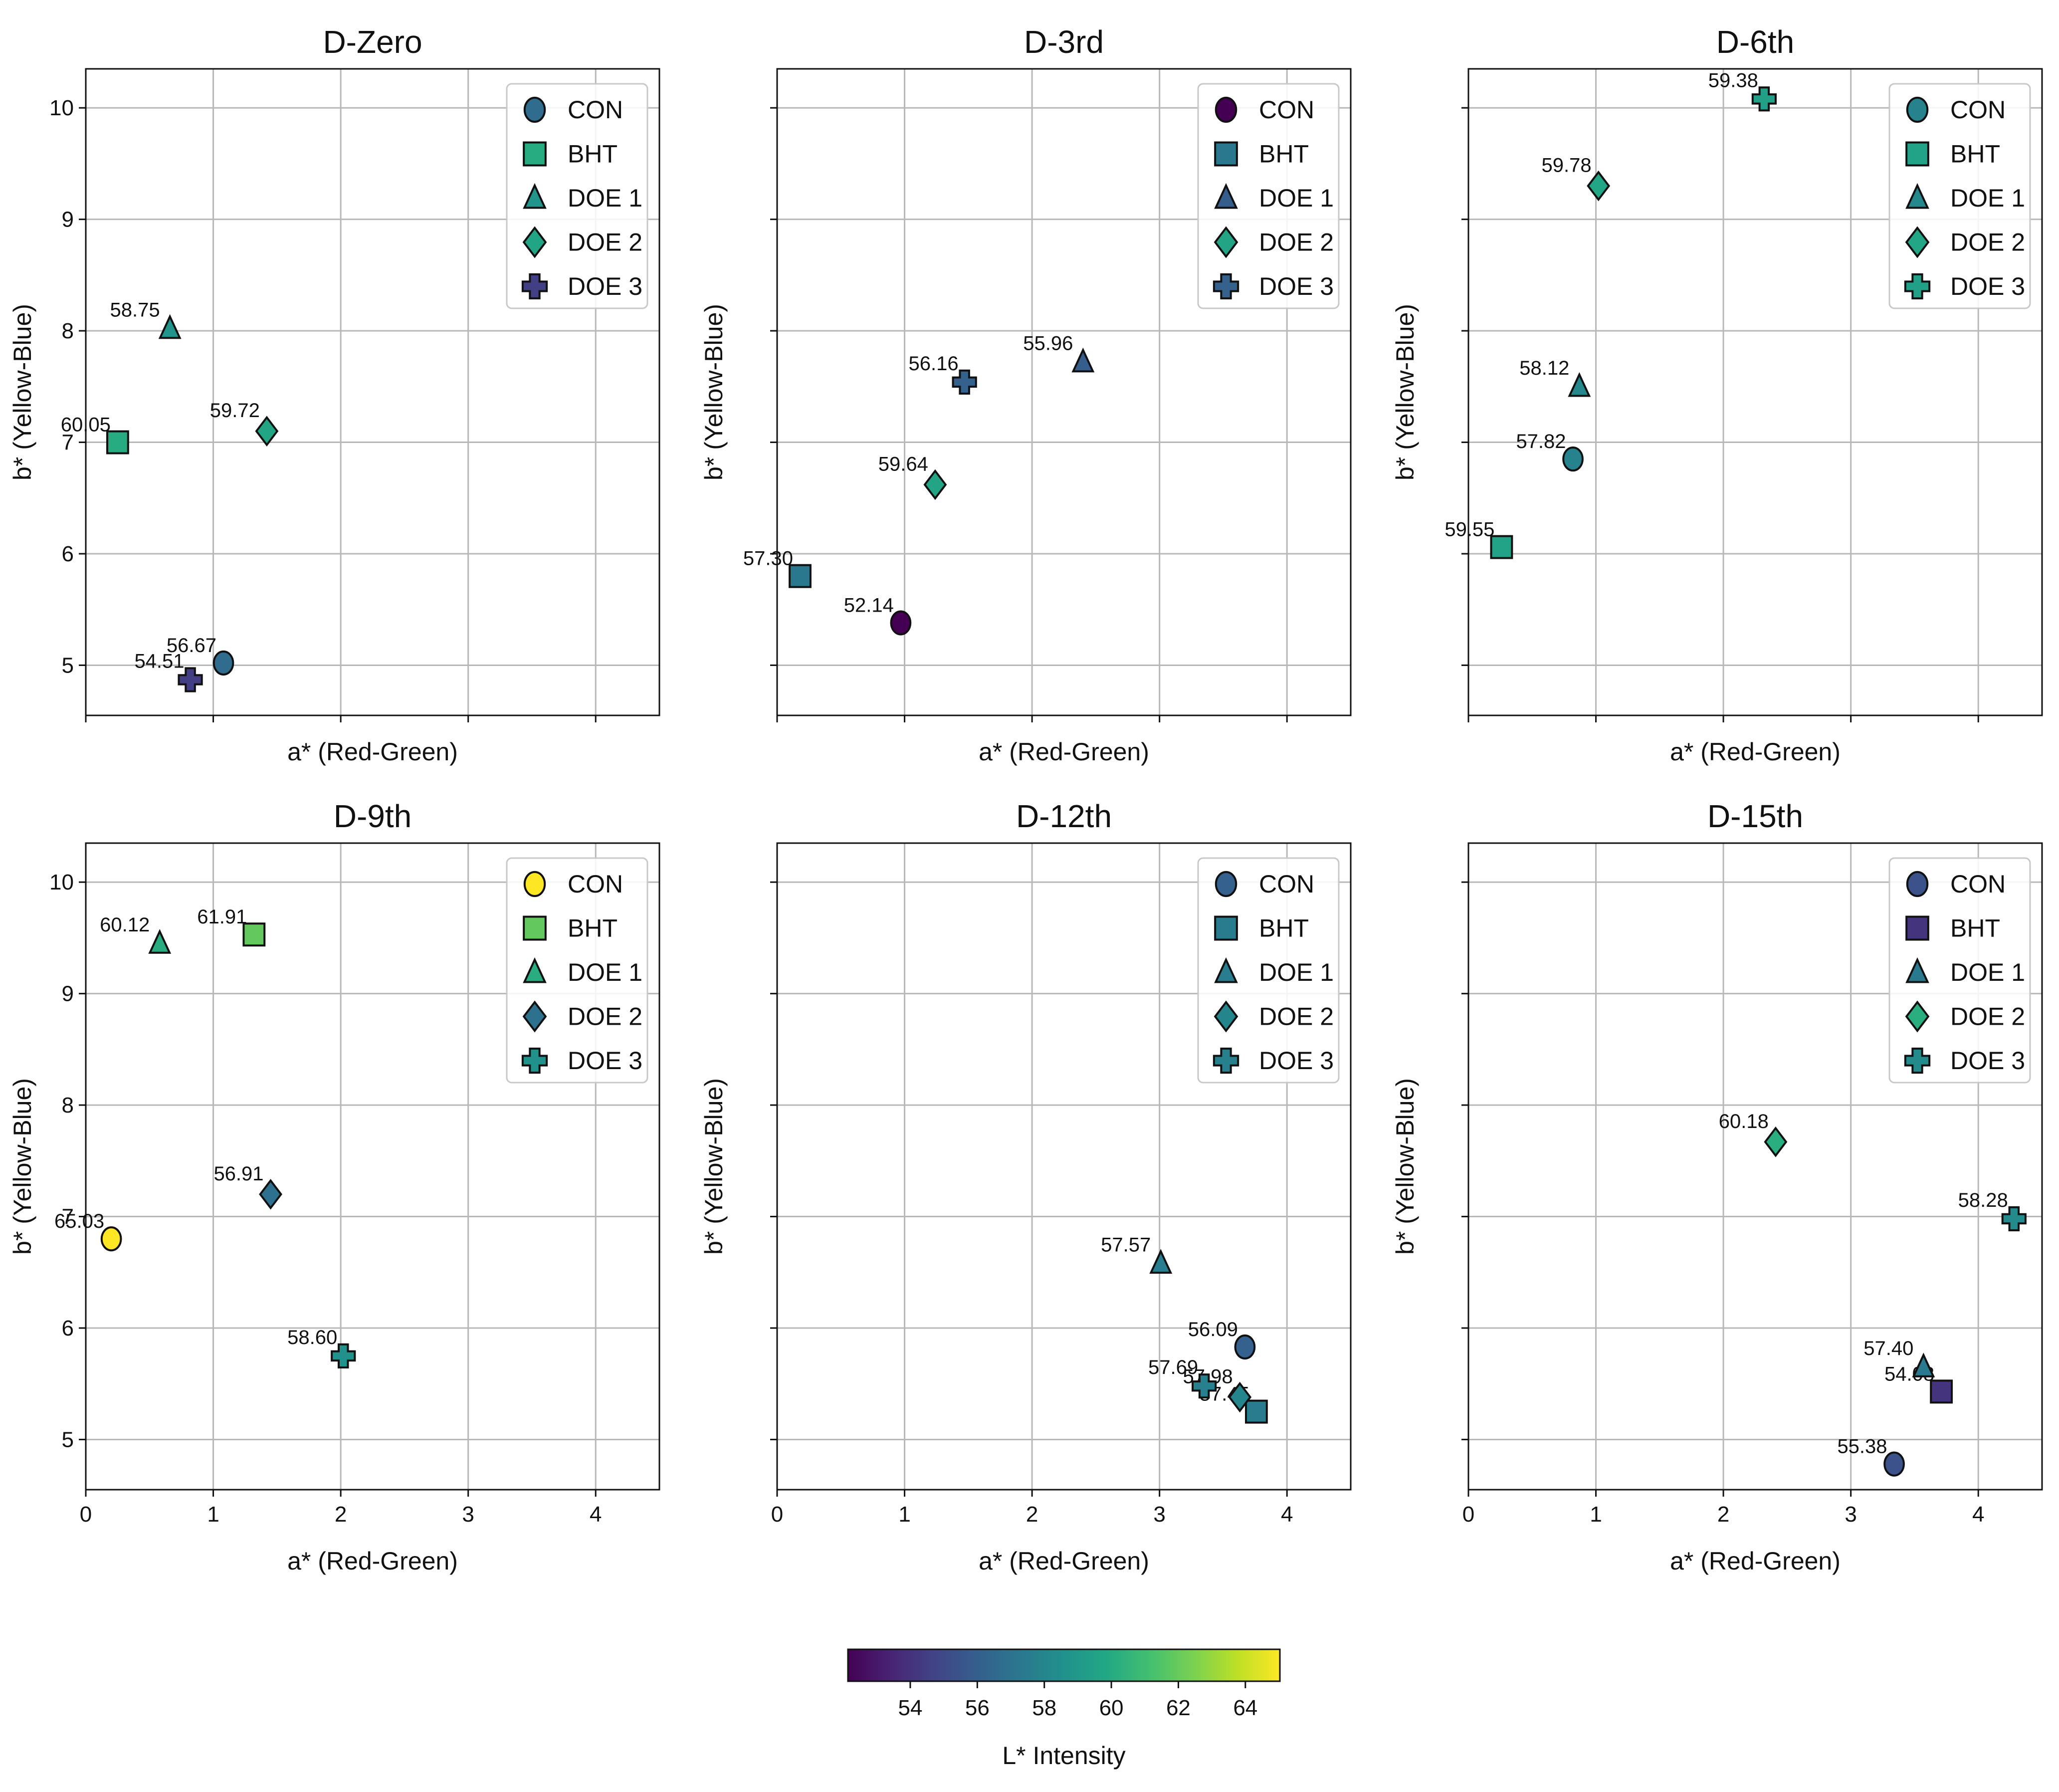 This screenshot has height=1792, width=2059. What do you see at coordinates (869, 606) in the screenshot?
I see `data-label: 52.14` at bounding box center [869, 606].